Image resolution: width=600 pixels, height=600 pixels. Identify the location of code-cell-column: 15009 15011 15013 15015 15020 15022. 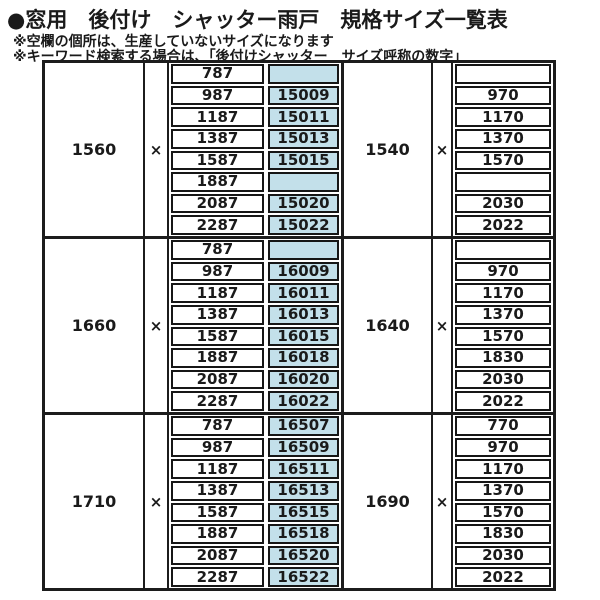
(303, 149).